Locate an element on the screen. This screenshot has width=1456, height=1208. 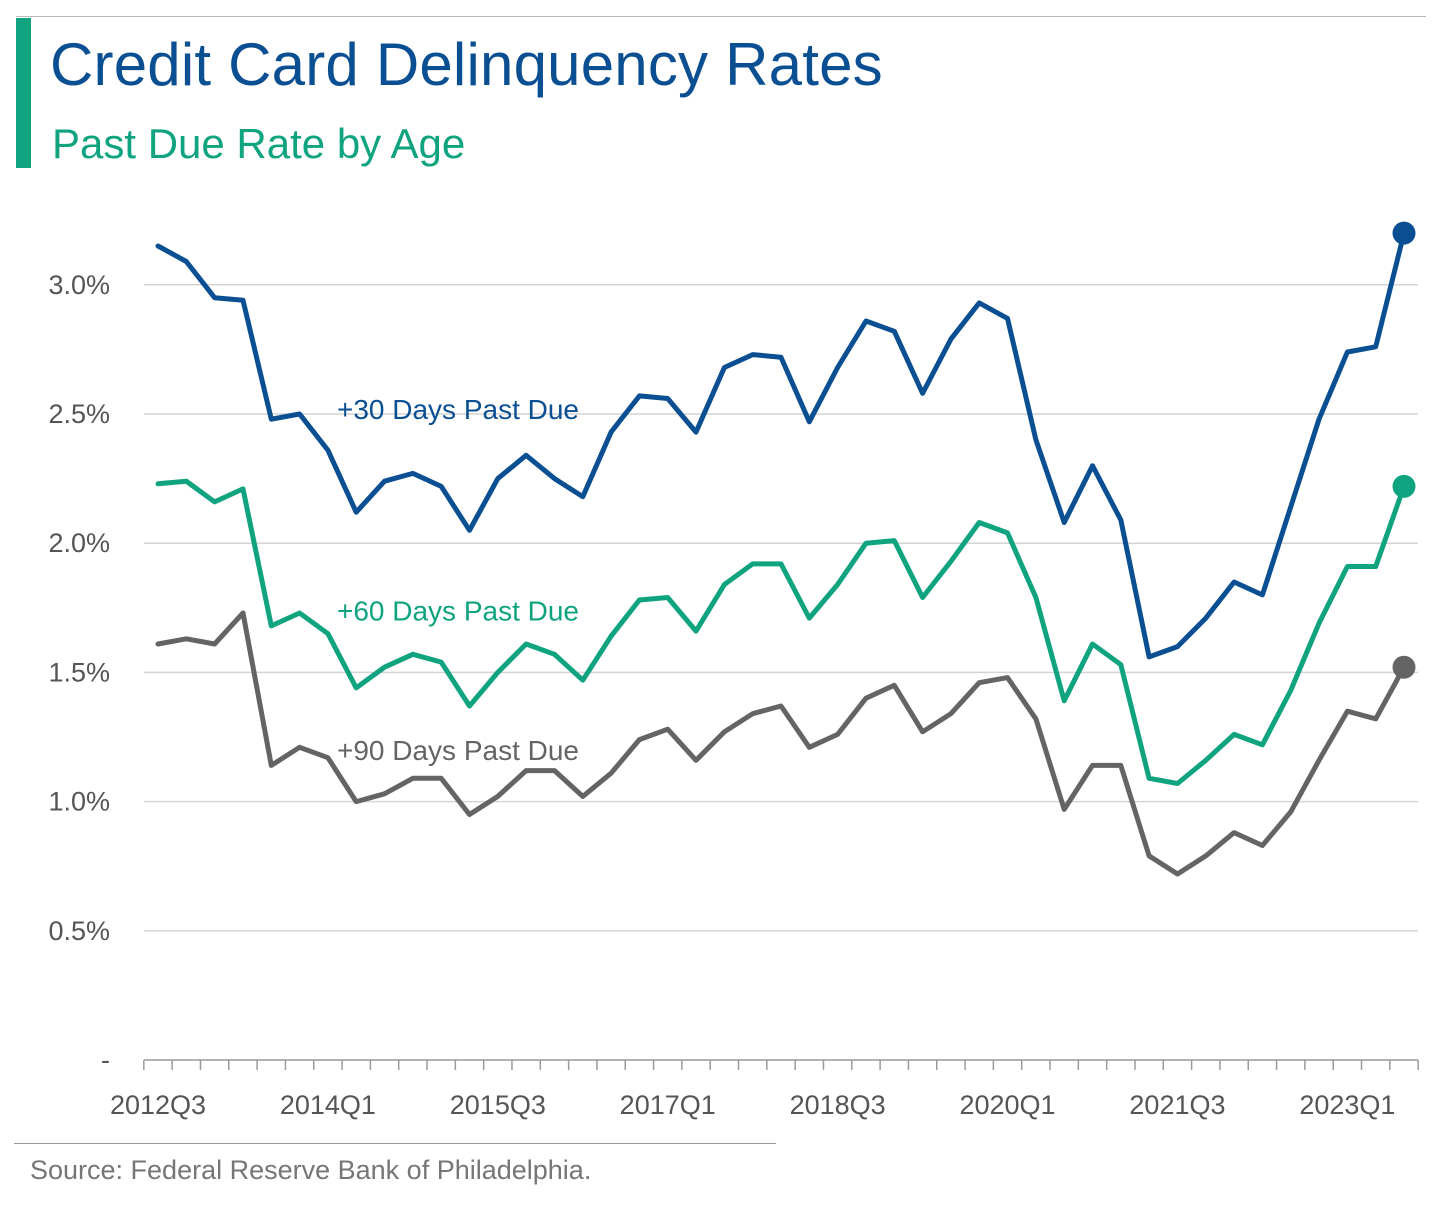
x-tick-label: 2023Q1 is located at coordinates (1347, 1105).